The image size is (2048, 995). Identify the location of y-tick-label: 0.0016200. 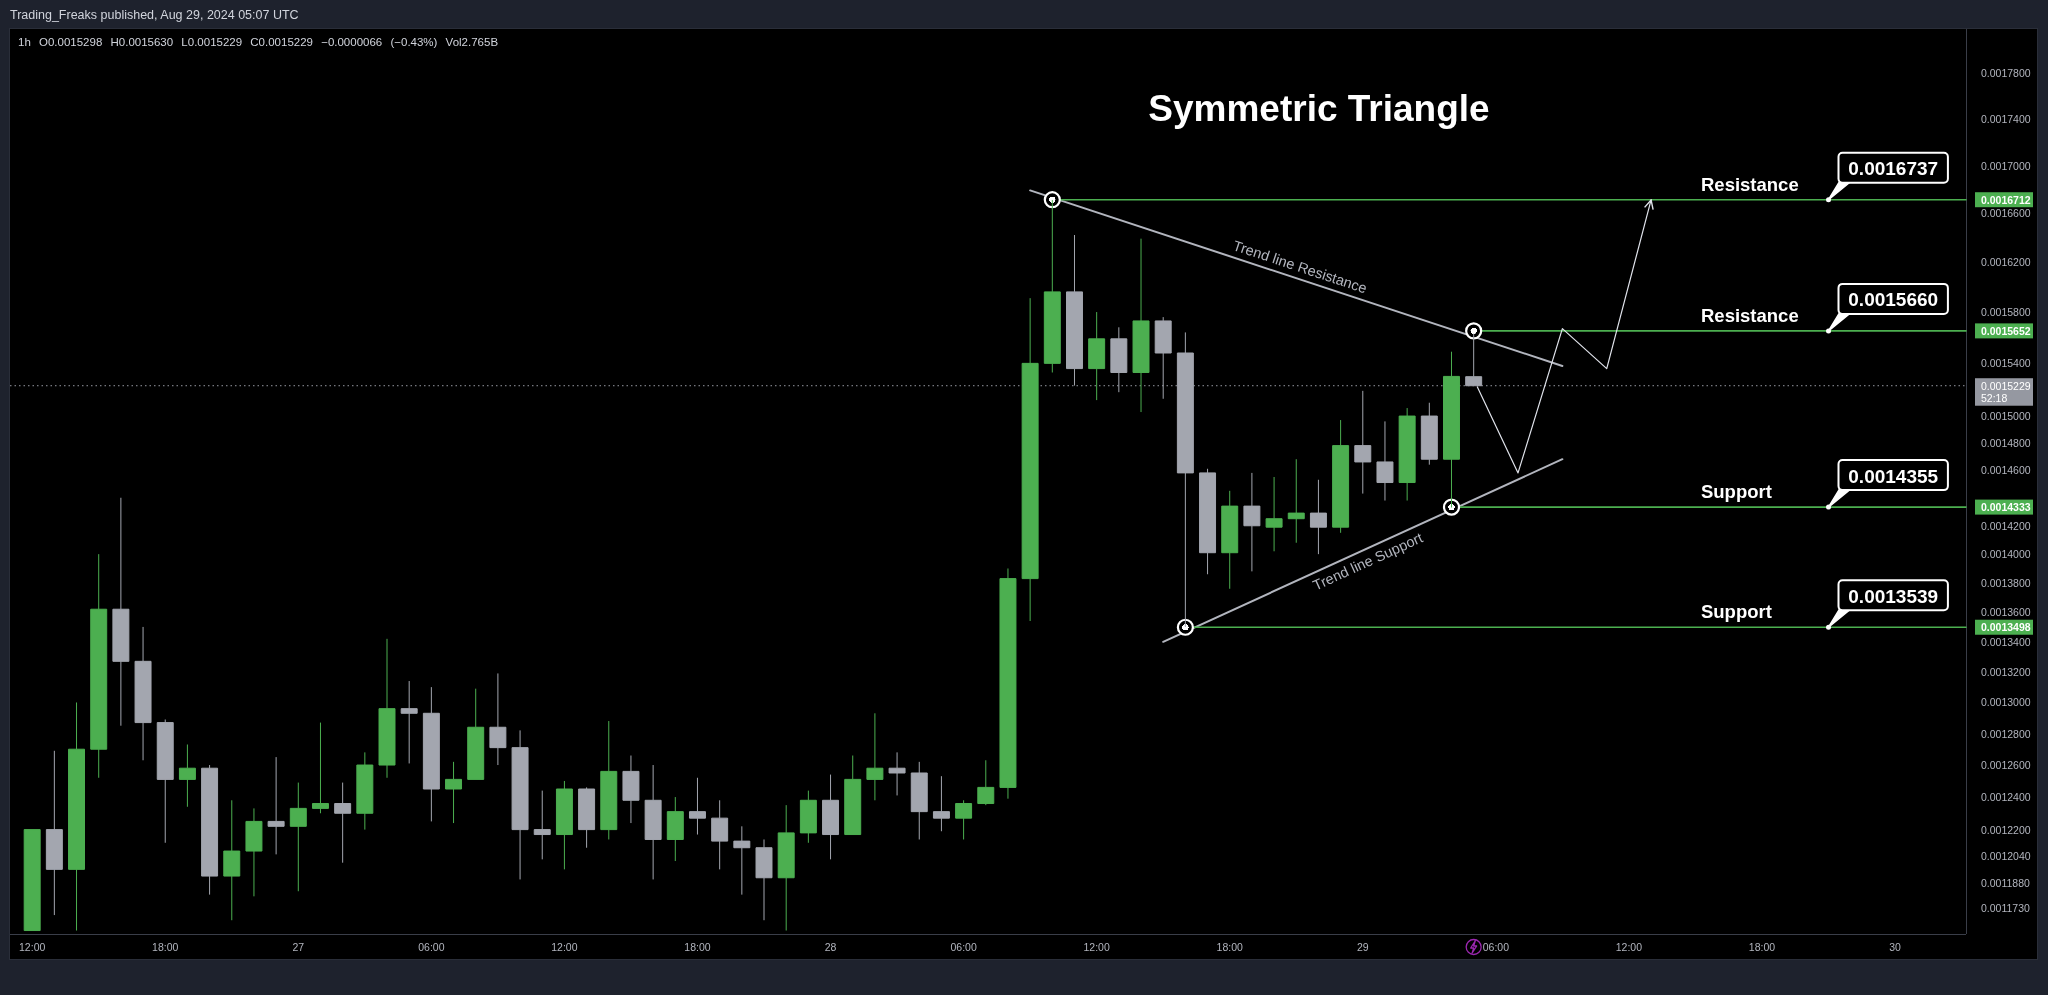
(2006, 262).